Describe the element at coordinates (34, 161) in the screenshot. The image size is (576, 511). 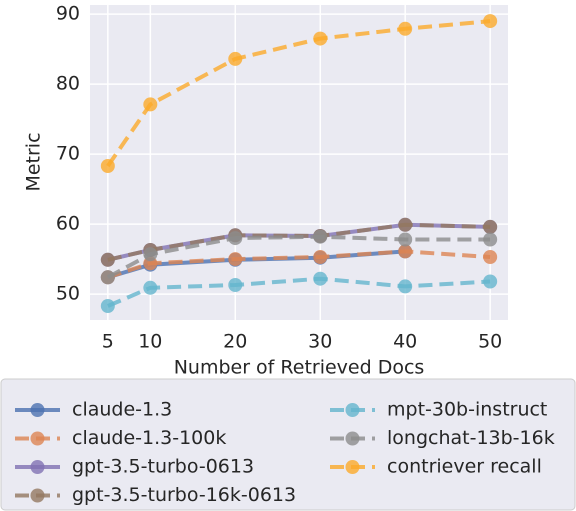
I see `y-axis-label: Metric` at that location.